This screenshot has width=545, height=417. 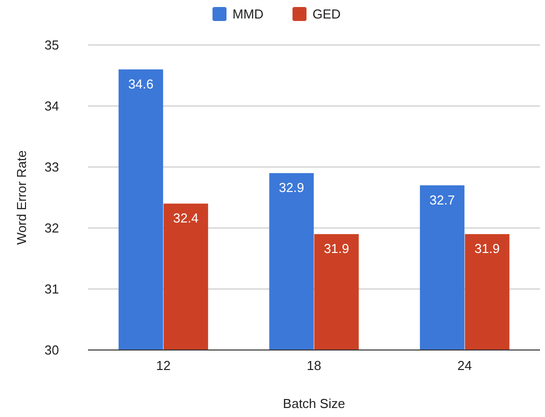 What do you see at coordinates (21, 197) in the screenshot?
I see `y-axis-title: Word Error Rate` at bounding box center [21, 197].